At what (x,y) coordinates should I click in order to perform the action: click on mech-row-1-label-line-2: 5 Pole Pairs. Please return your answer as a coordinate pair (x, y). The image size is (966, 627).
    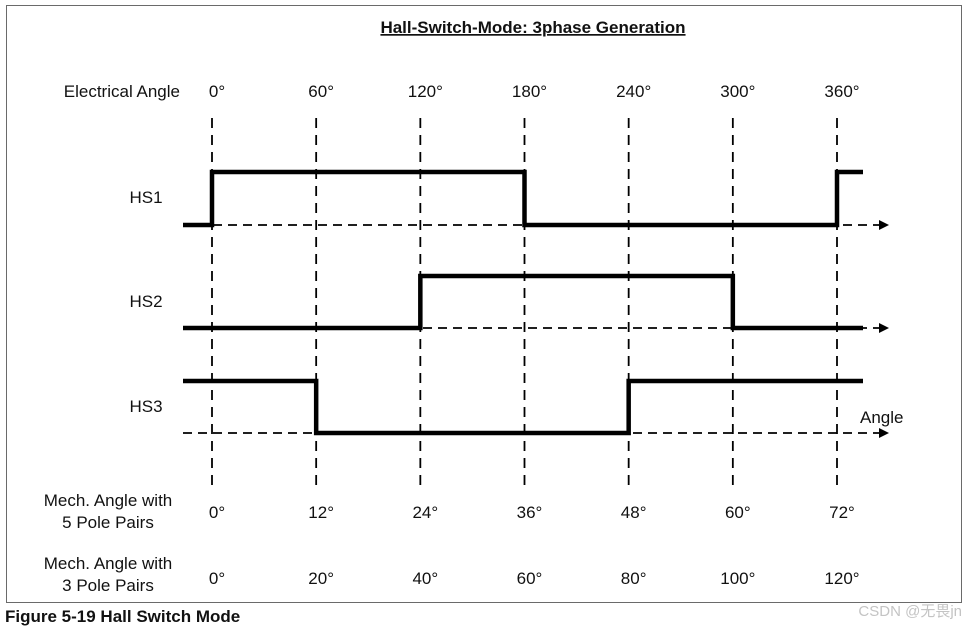
    Looking at the image, I should click on (108, 522).